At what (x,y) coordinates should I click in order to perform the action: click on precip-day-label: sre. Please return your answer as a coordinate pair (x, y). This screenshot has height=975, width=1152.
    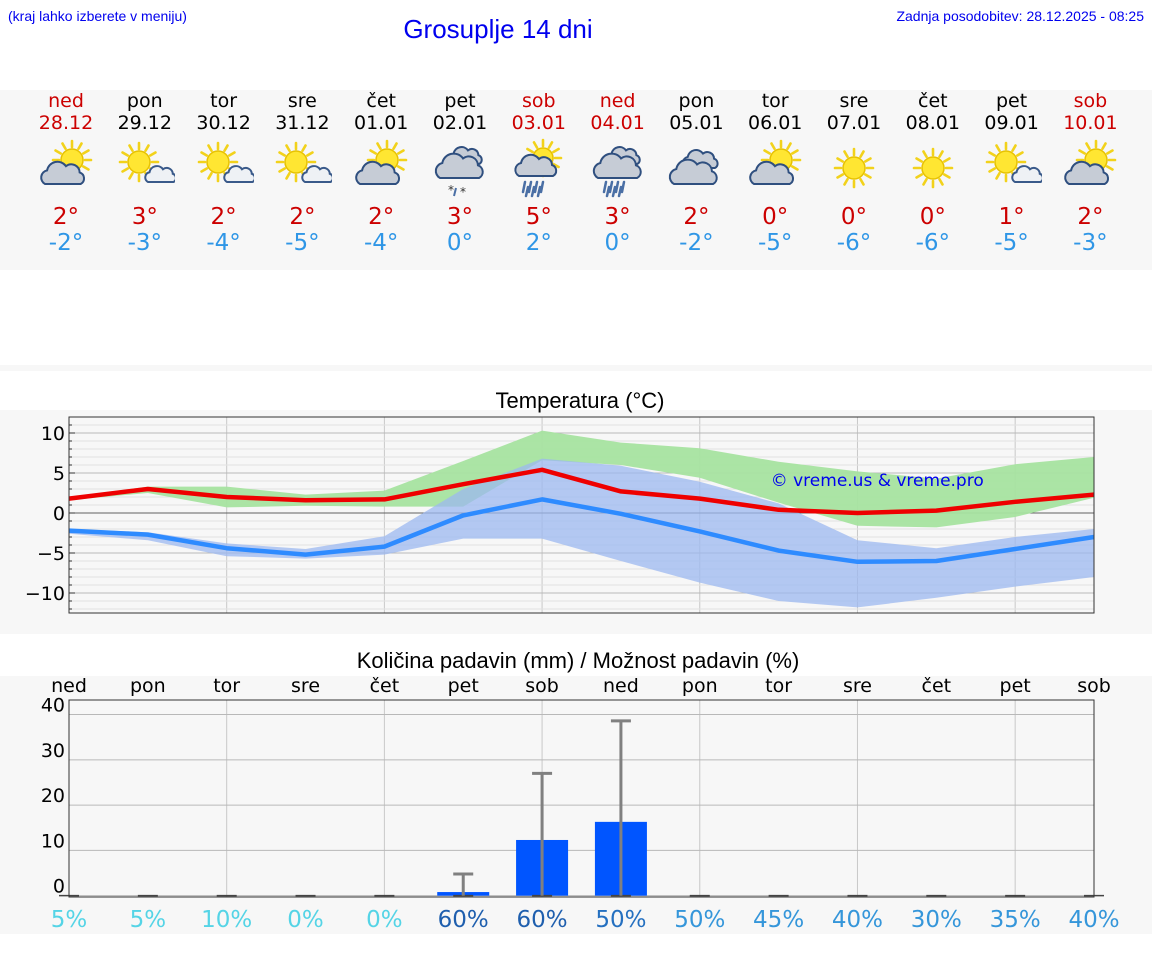
    Looking at the image, I should click on (305, 686).